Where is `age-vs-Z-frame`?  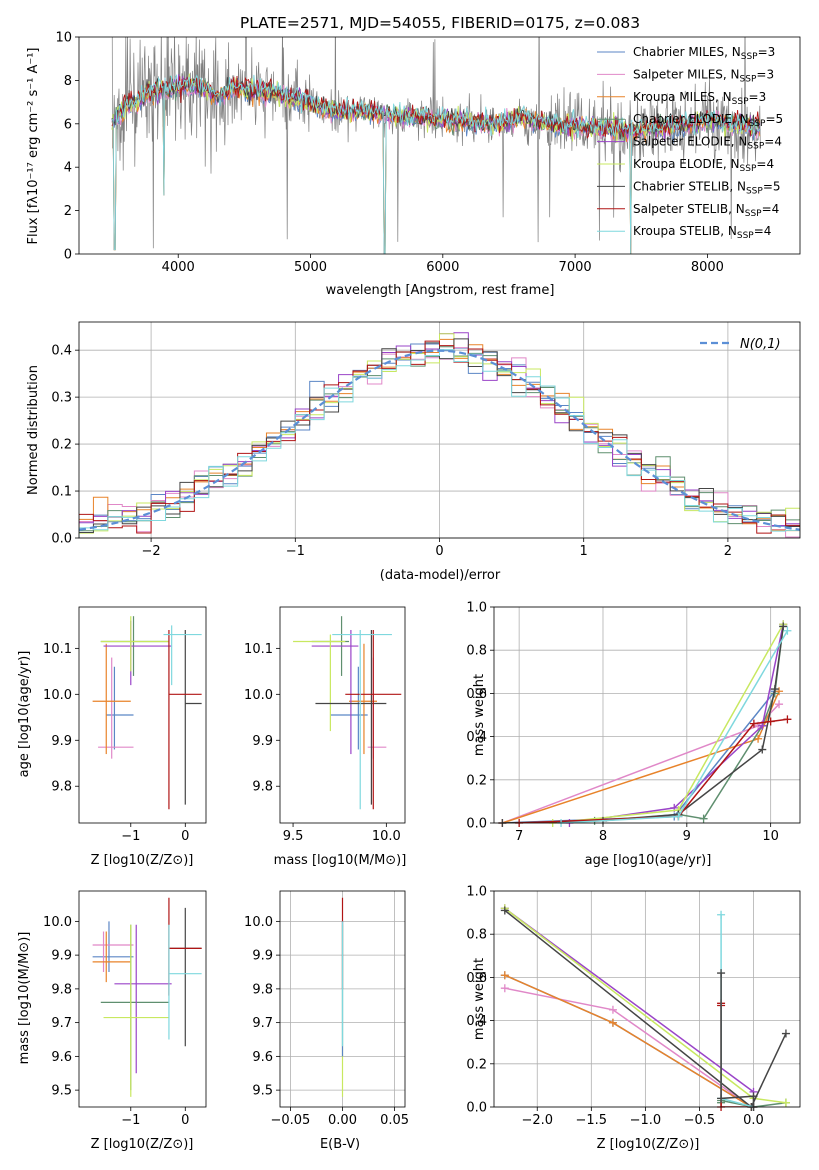 age-vs-Z-frame is located at coordinates (142, 715).